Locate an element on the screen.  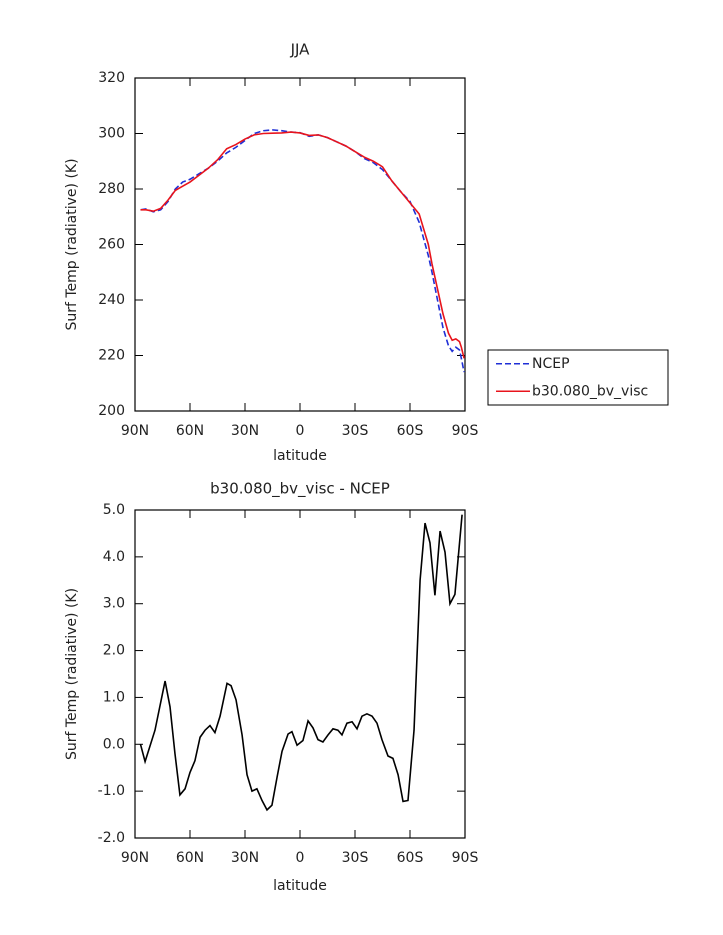
y-tick-label: 0.0 is located at coordinates (114, 744).